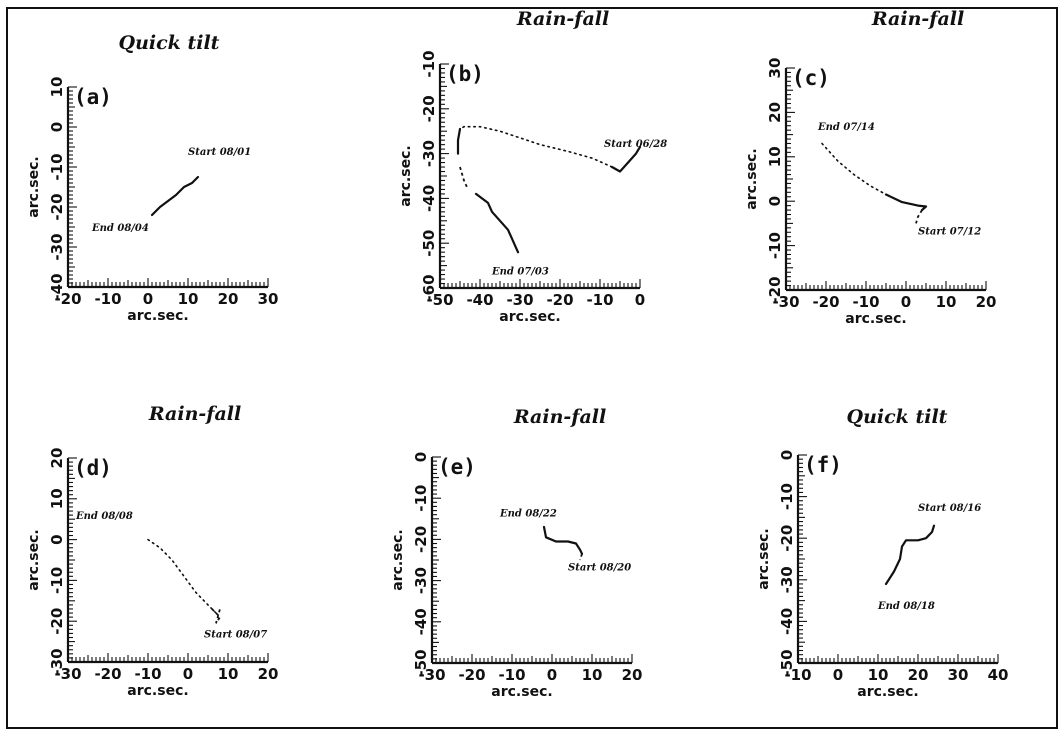 The width and height of the screenshot is (1064, 737). I want to click on trace-annotation: Start 08/16, so click(949, 508).